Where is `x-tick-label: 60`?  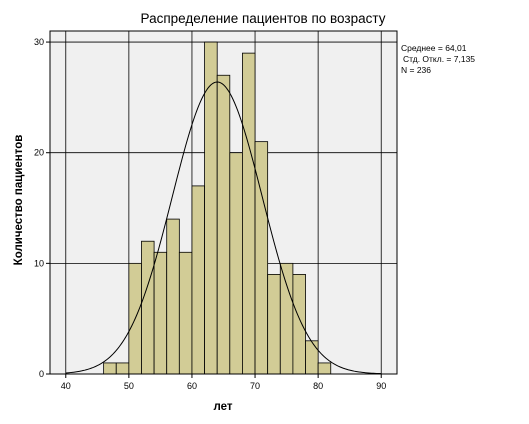
x-tick-label: 60 is located at coordinates (192, 386).